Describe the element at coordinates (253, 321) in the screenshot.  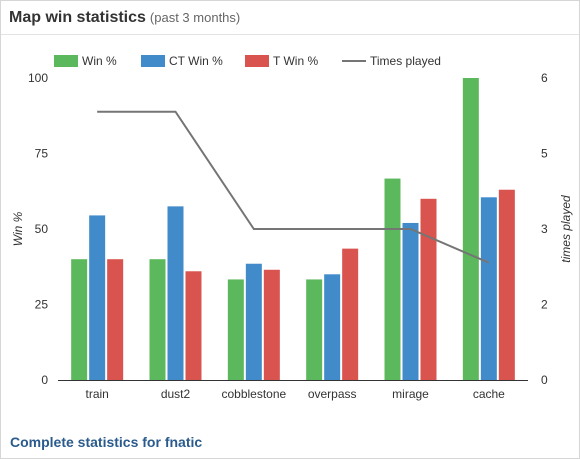
I see `bar-ct-win-cobblestone` at that location.